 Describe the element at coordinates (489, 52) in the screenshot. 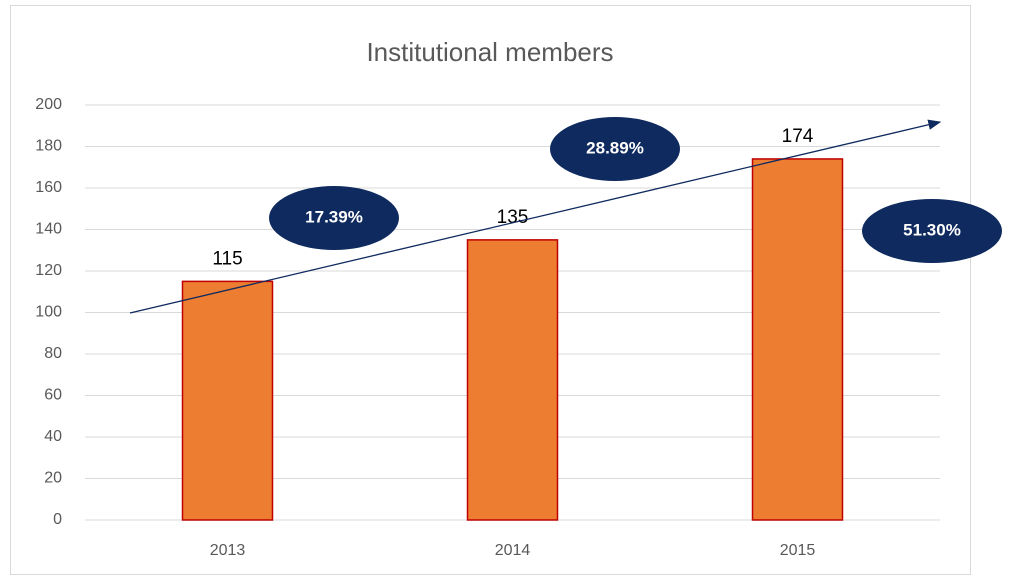

I see `chart-title: Institutional members` at that location.